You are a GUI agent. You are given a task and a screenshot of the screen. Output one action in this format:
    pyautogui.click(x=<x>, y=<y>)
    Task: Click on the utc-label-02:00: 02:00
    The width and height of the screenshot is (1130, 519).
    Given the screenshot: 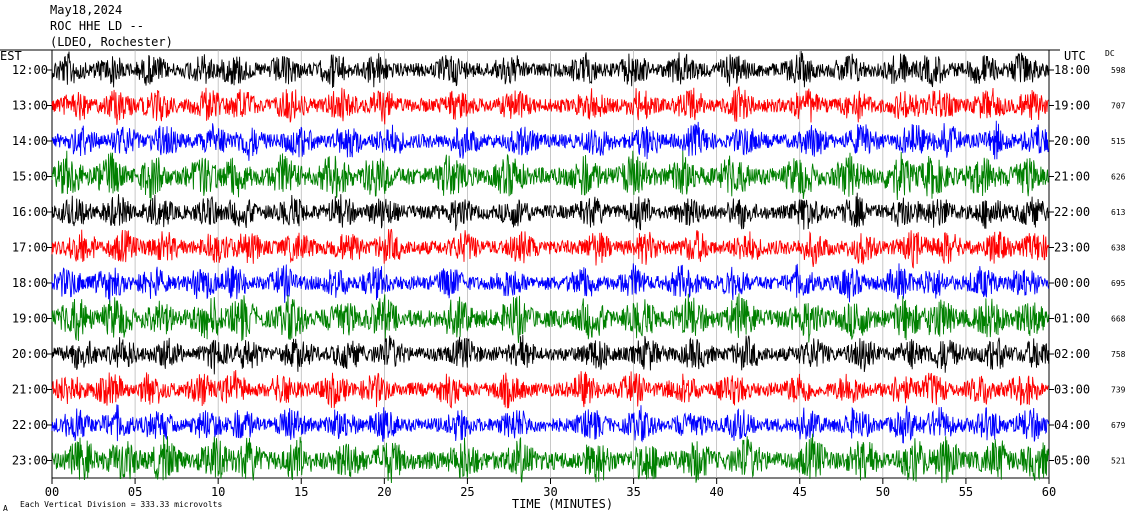 What is the action you would take?
    pyautogui.click(x=1072, y=354)
    